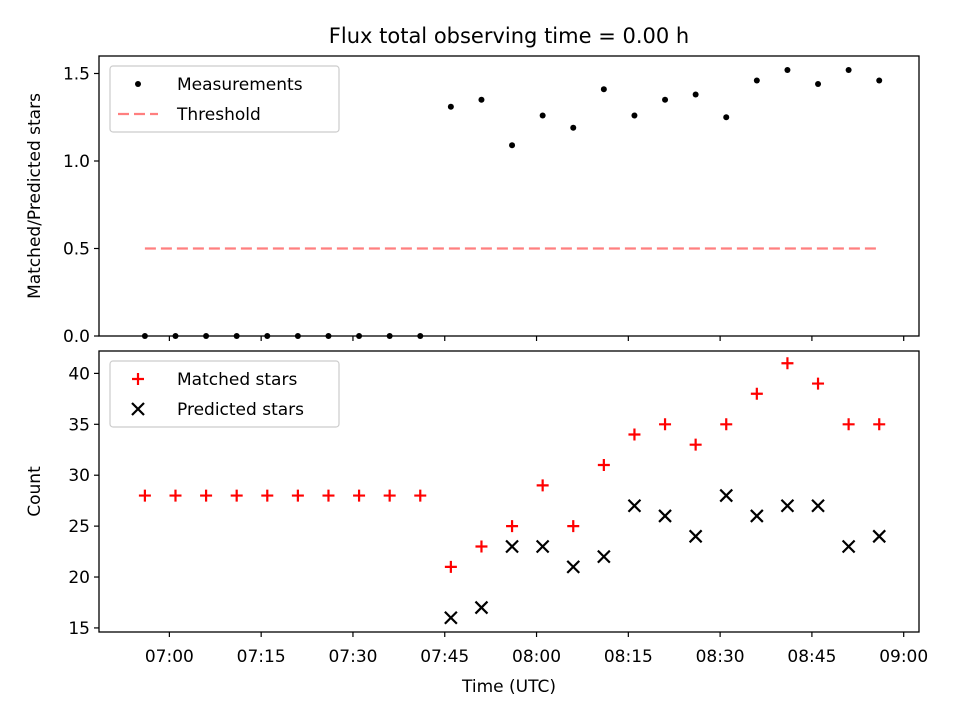 This screenshot has width=960, height=720. Describe the element at coordinates (35, 196) in the screenshot. I see `y-axis-label: Matched/Predicted stars` at that location.